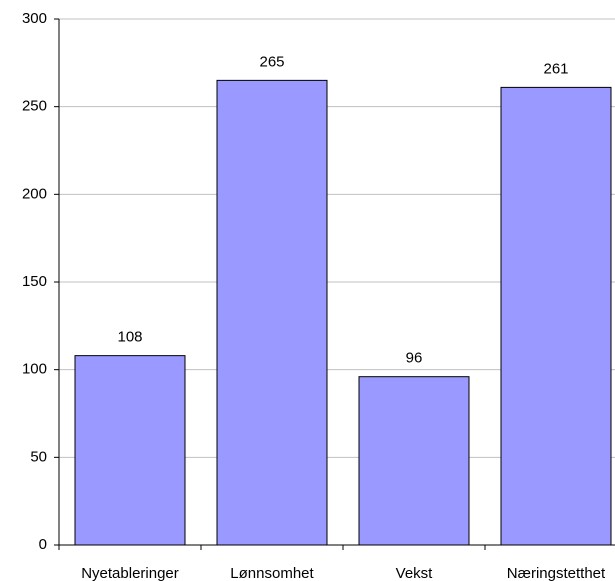  Describe the element at coordinates (415, 573) in the screenshot. I see `x-tick-label: Vekst` at that location.